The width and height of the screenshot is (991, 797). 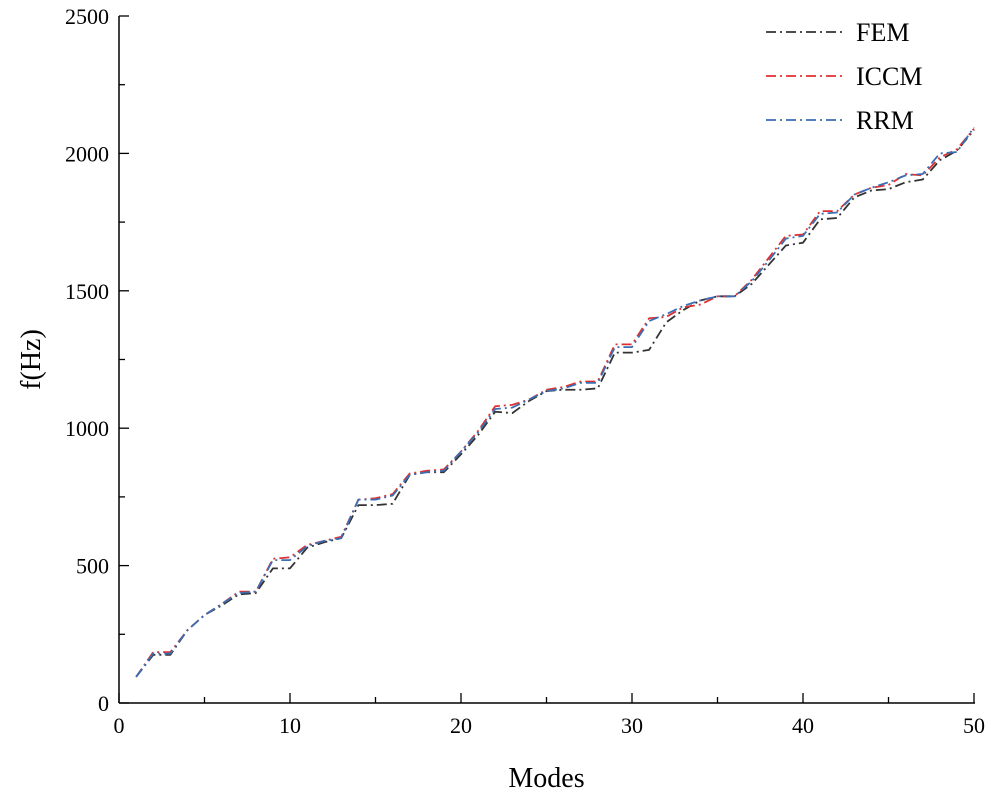 What do you see at coordinates (87, 153) in the screenshot?
I see `y-tick-label: 2000` at bounding box center [87, 153].